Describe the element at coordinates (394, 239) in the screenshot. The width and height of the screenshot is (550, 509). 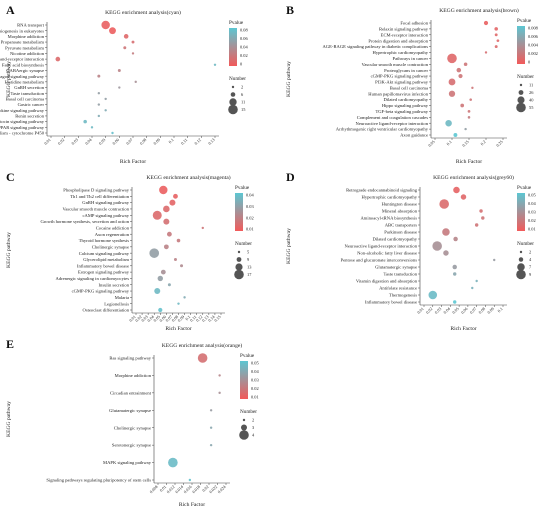
I see `pathway-label: Dilated cardiomyopathy` at that location.